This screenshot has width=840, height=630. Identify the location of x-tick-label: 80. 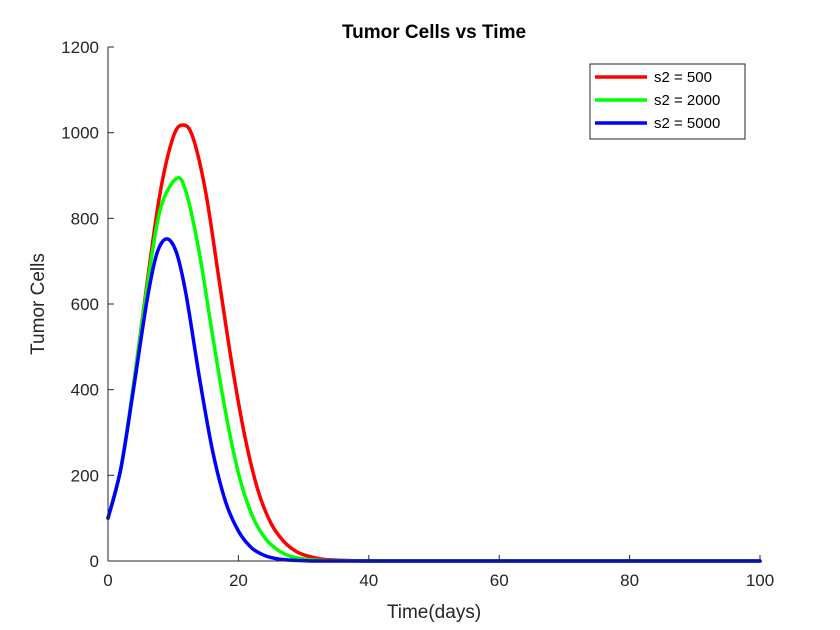
(629, 580).